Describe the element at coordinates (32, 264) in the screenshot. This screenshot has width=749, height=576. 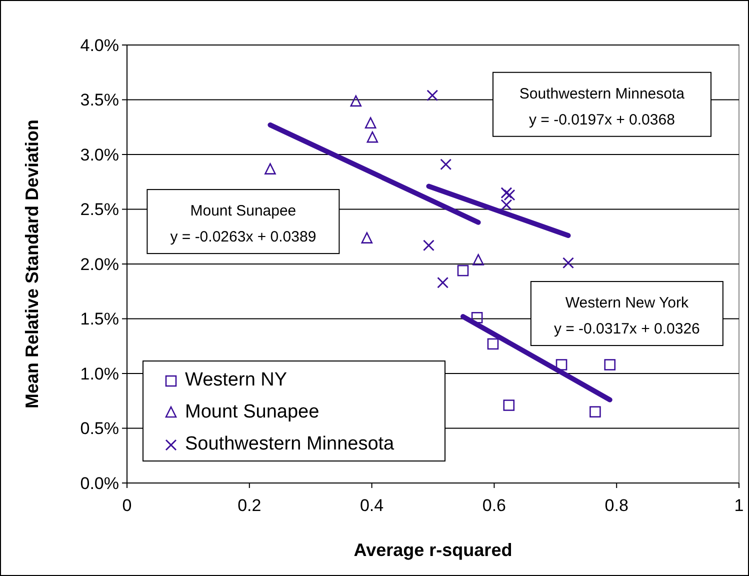
I see `y-axis-title: Mean Relative Standard Deviation` at that location.